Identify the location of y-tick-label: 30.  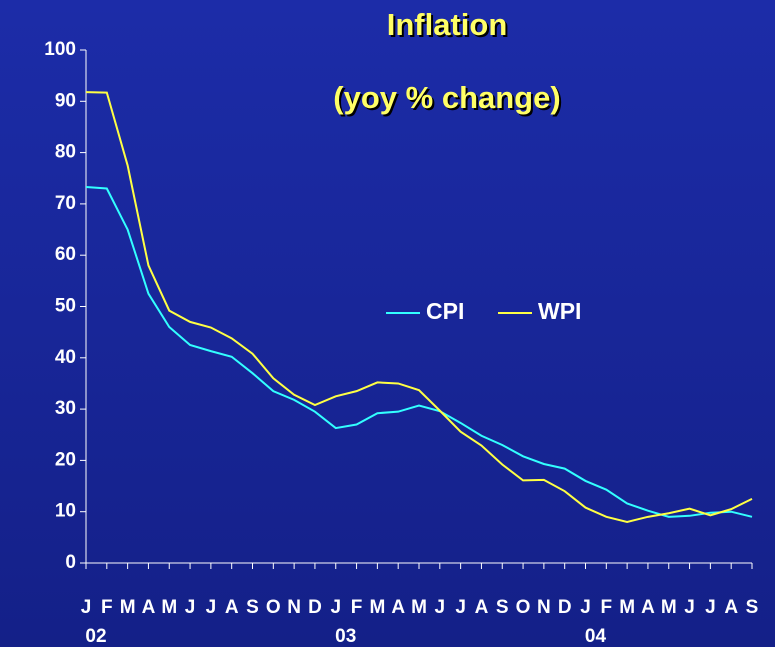
(65, 408).